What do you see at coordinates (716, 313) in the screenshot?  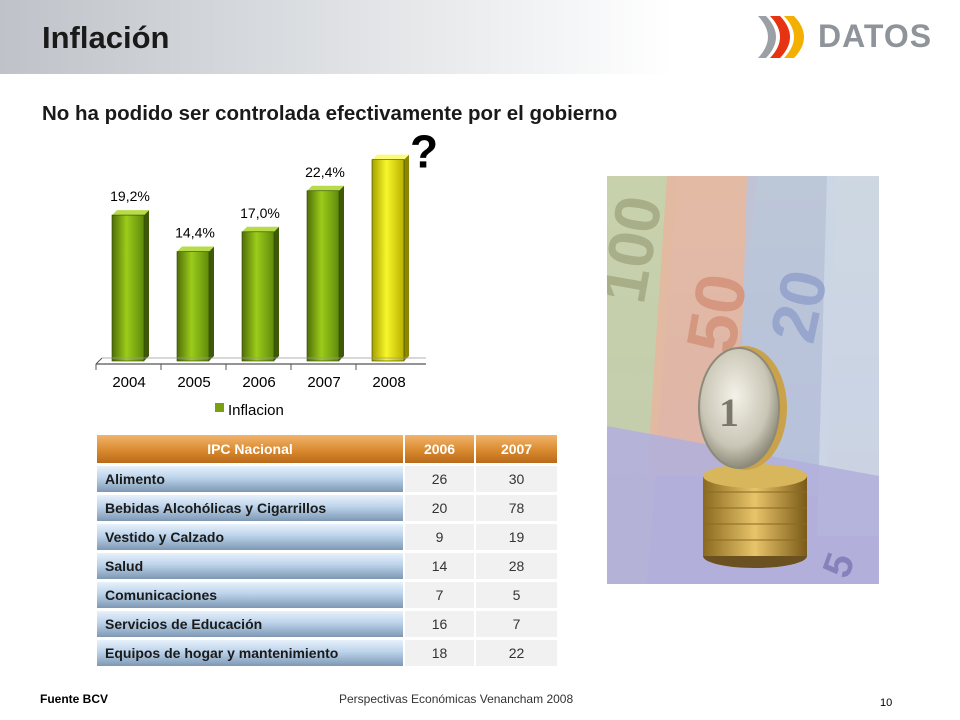 I see `svg-text: 50` at bounding box center [716, 313].